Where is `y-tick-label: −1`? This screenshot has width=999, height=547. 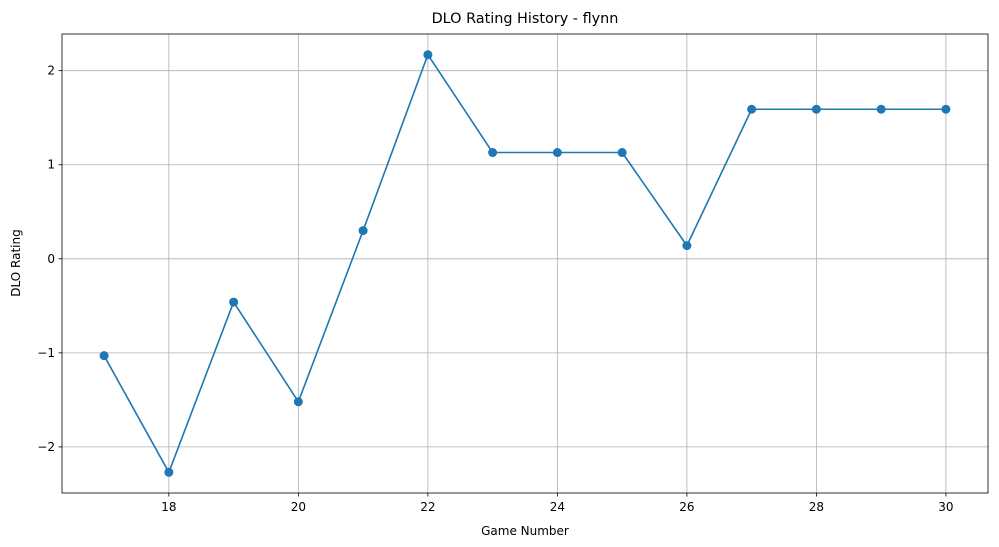 y-tick-label: −1 is located at coordinates (46, 353).